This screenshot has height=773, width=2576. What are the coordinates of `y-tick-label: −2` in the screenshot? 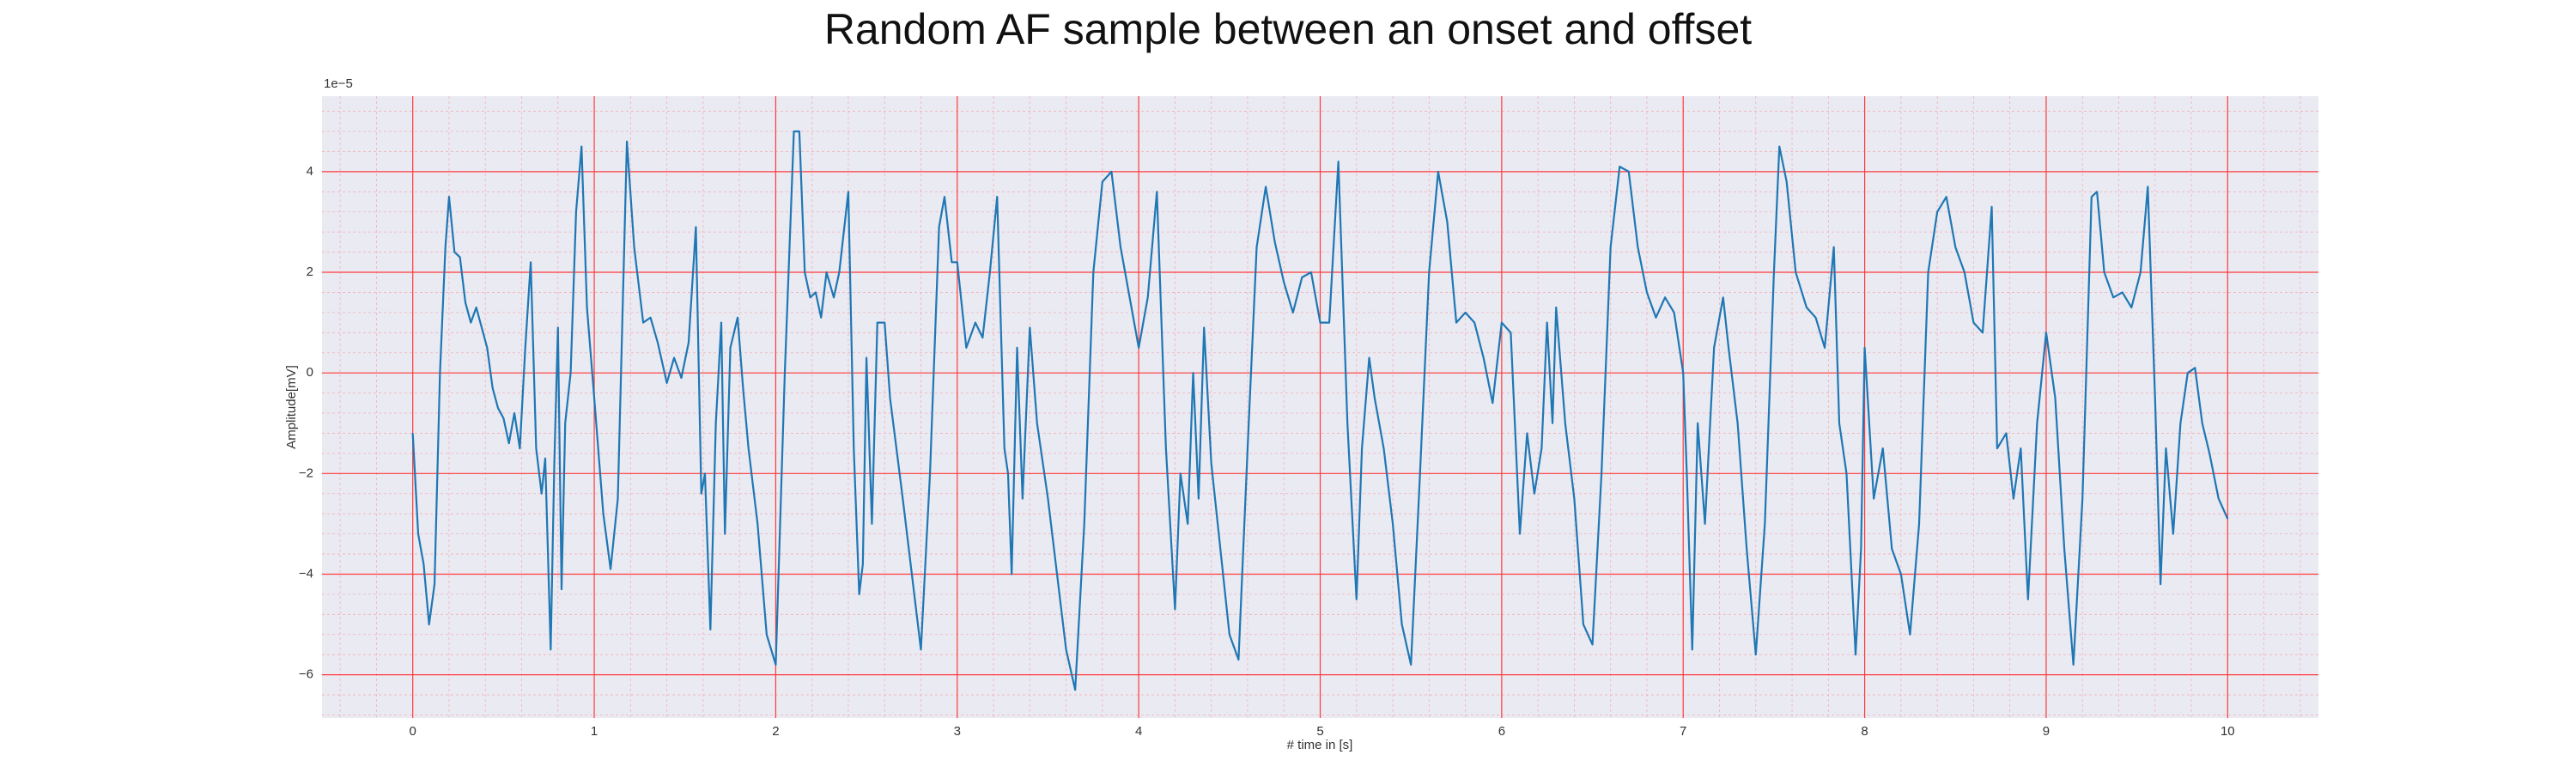 It's located at (306, 473).